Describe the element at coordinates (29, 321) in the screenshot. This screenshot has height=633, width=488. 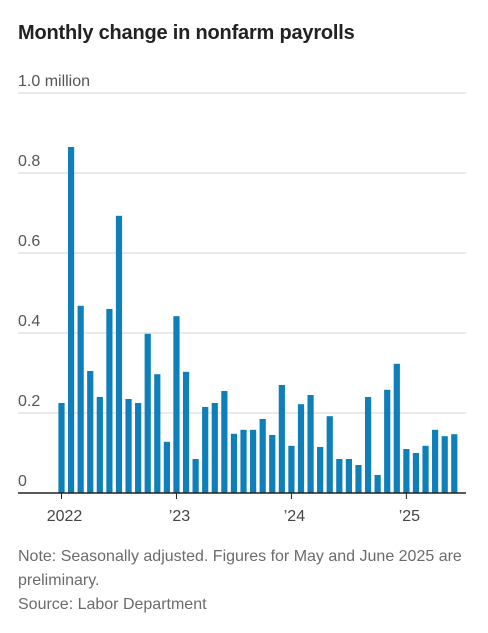
I see `y-tick-label: 0.4` at that location.